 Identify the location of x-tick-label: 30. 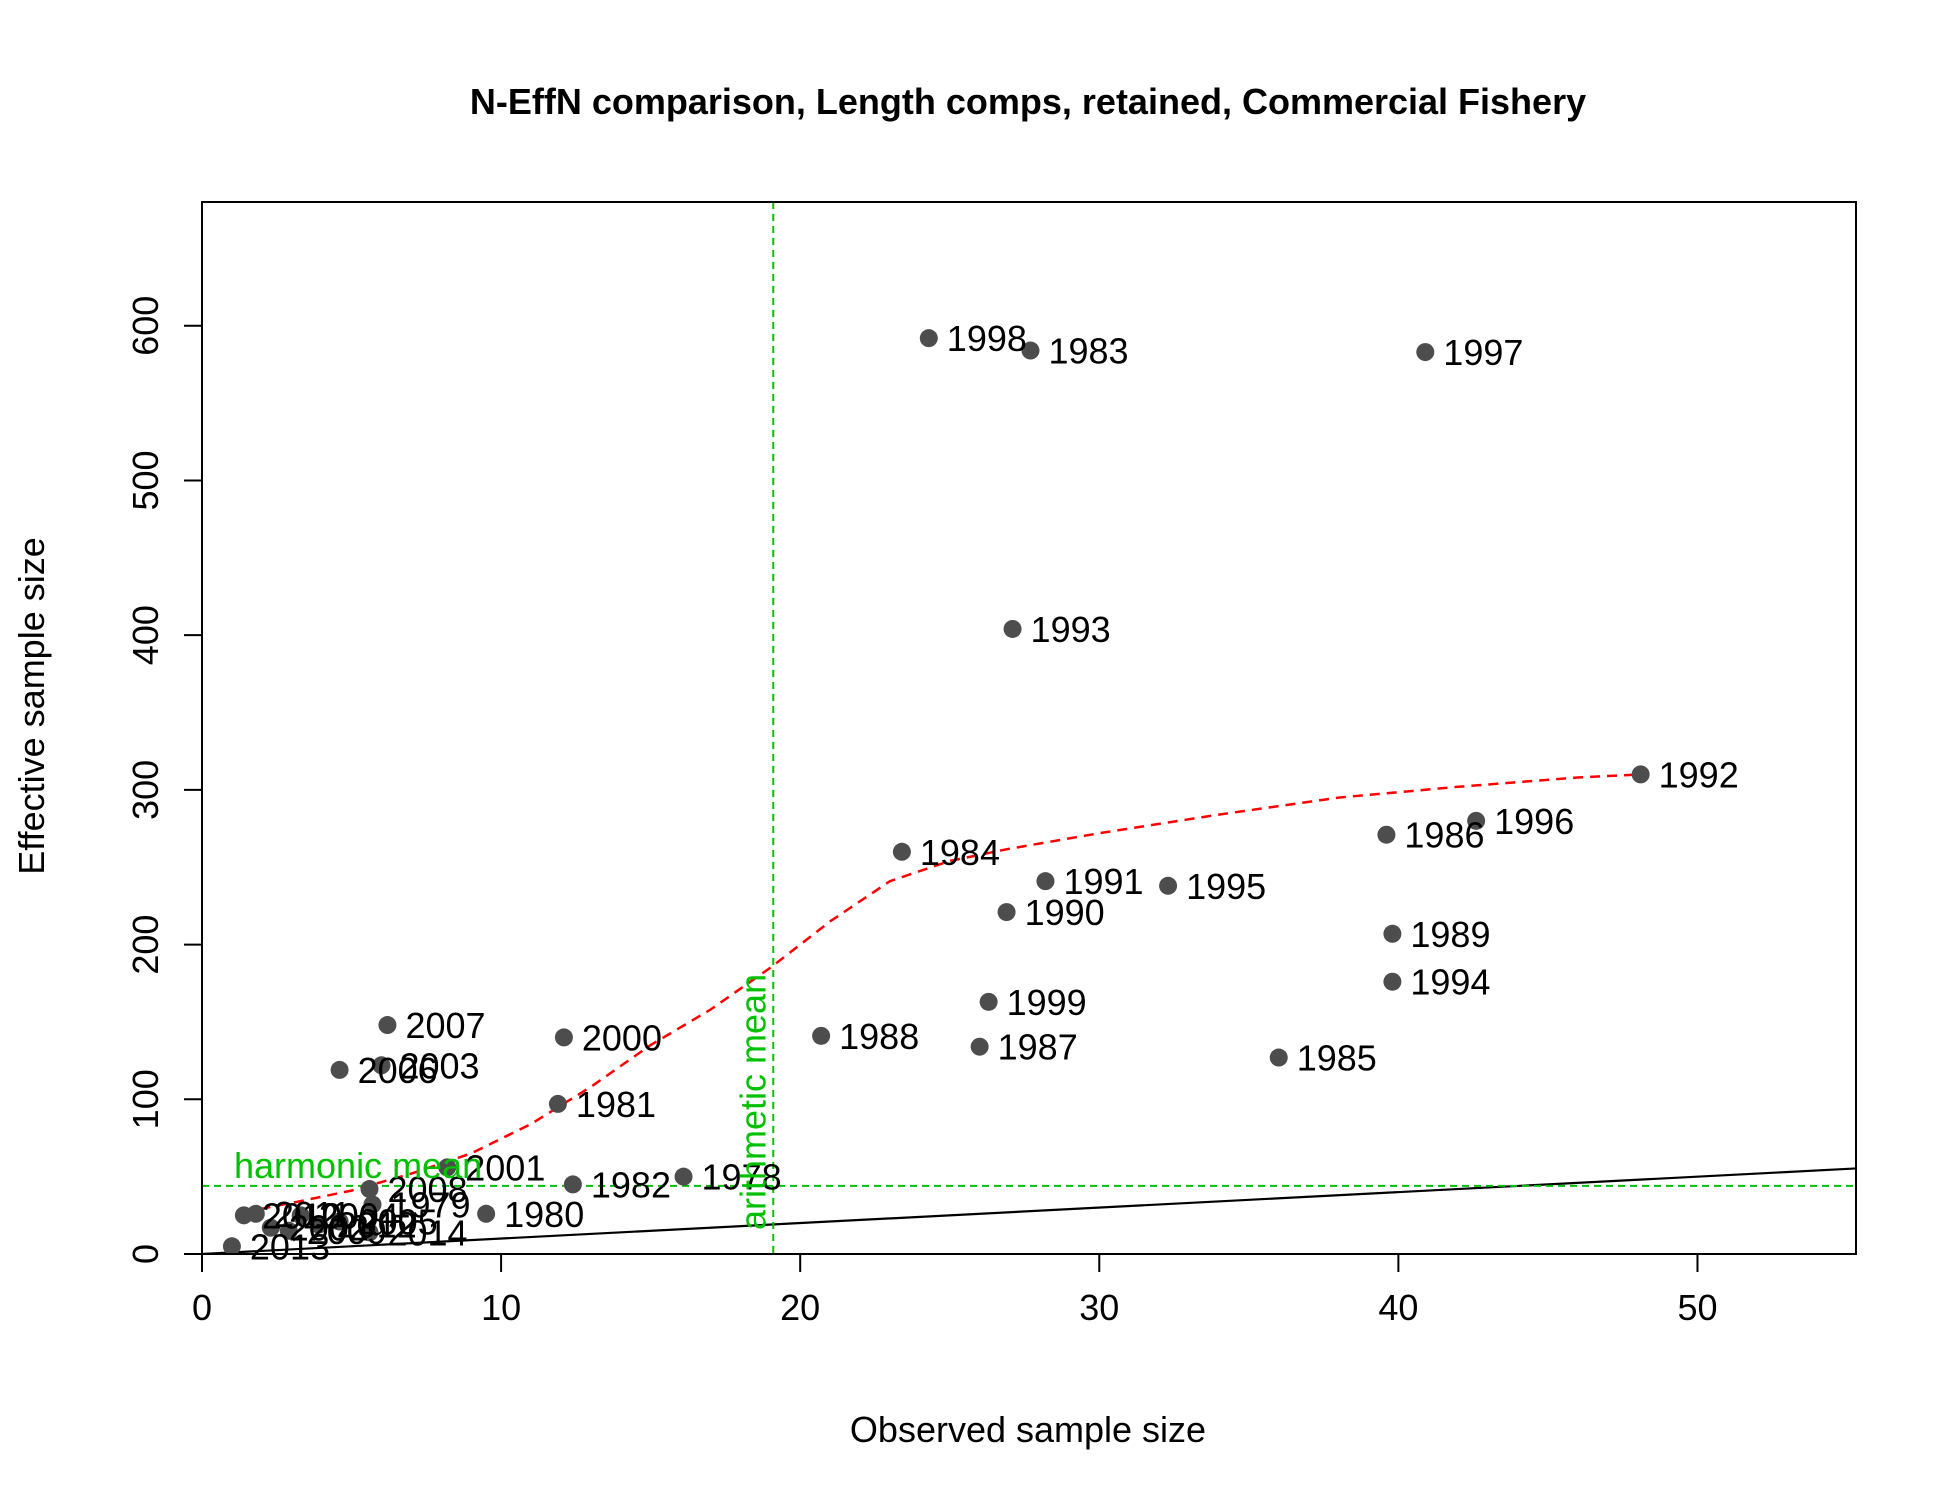
(1099, 1307).